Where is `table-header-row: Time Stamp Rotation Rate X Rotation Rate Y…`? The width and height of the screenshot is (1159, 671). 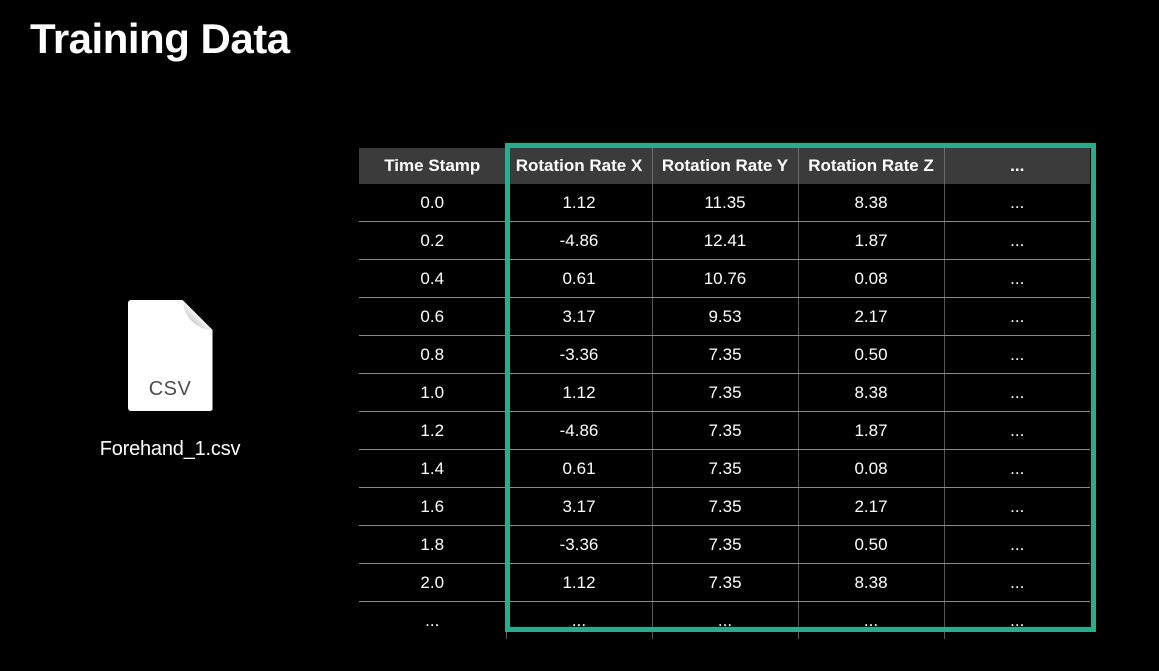 table-header-row: Time Stamp Rotation Rate X Rotation Rate Y… is located at coordinates (724, 166).